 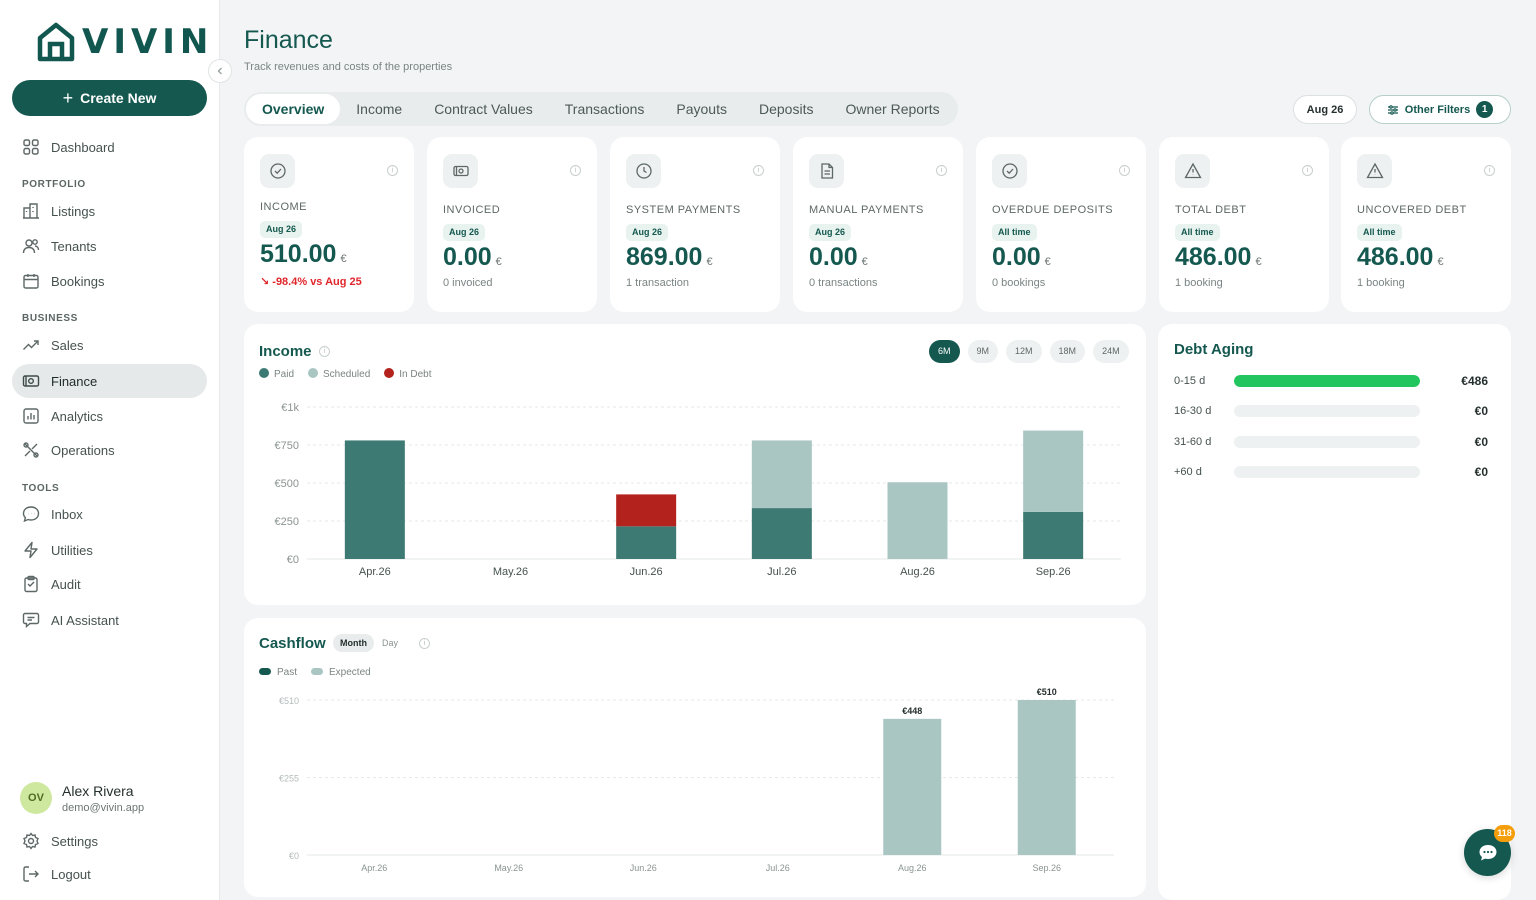 I want to click on chat-icon, so click(x=1487, y=852).